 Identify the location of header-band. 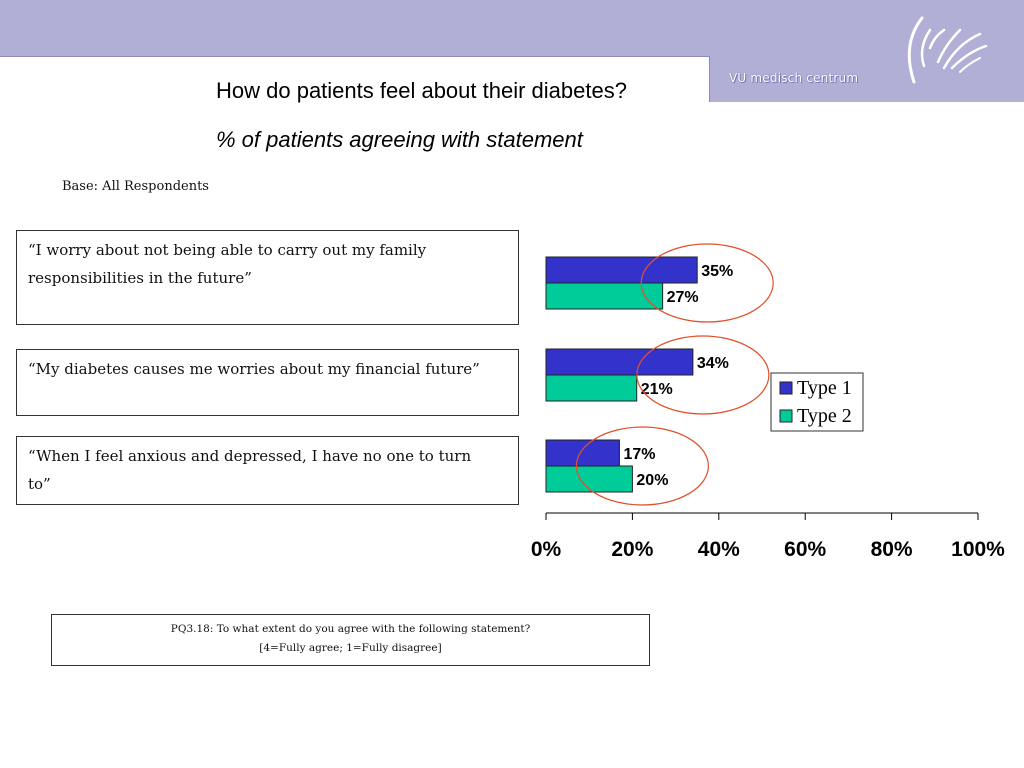
(512, 28).